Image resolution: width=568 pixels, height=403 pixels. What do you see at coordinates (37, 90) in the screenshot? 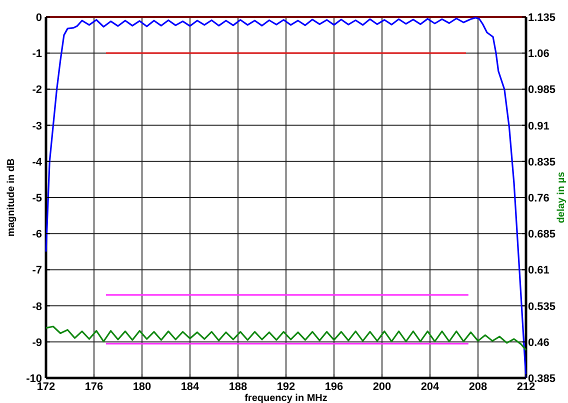
I see `y-tick-label: -2` at bounding box center [37, 90].